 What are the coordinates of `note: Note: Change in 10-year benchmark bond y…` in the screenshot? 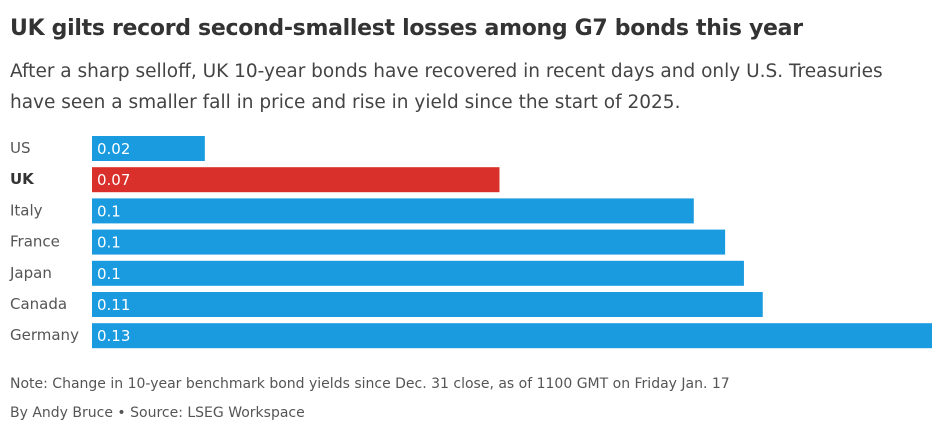 It's located at (370, 384).